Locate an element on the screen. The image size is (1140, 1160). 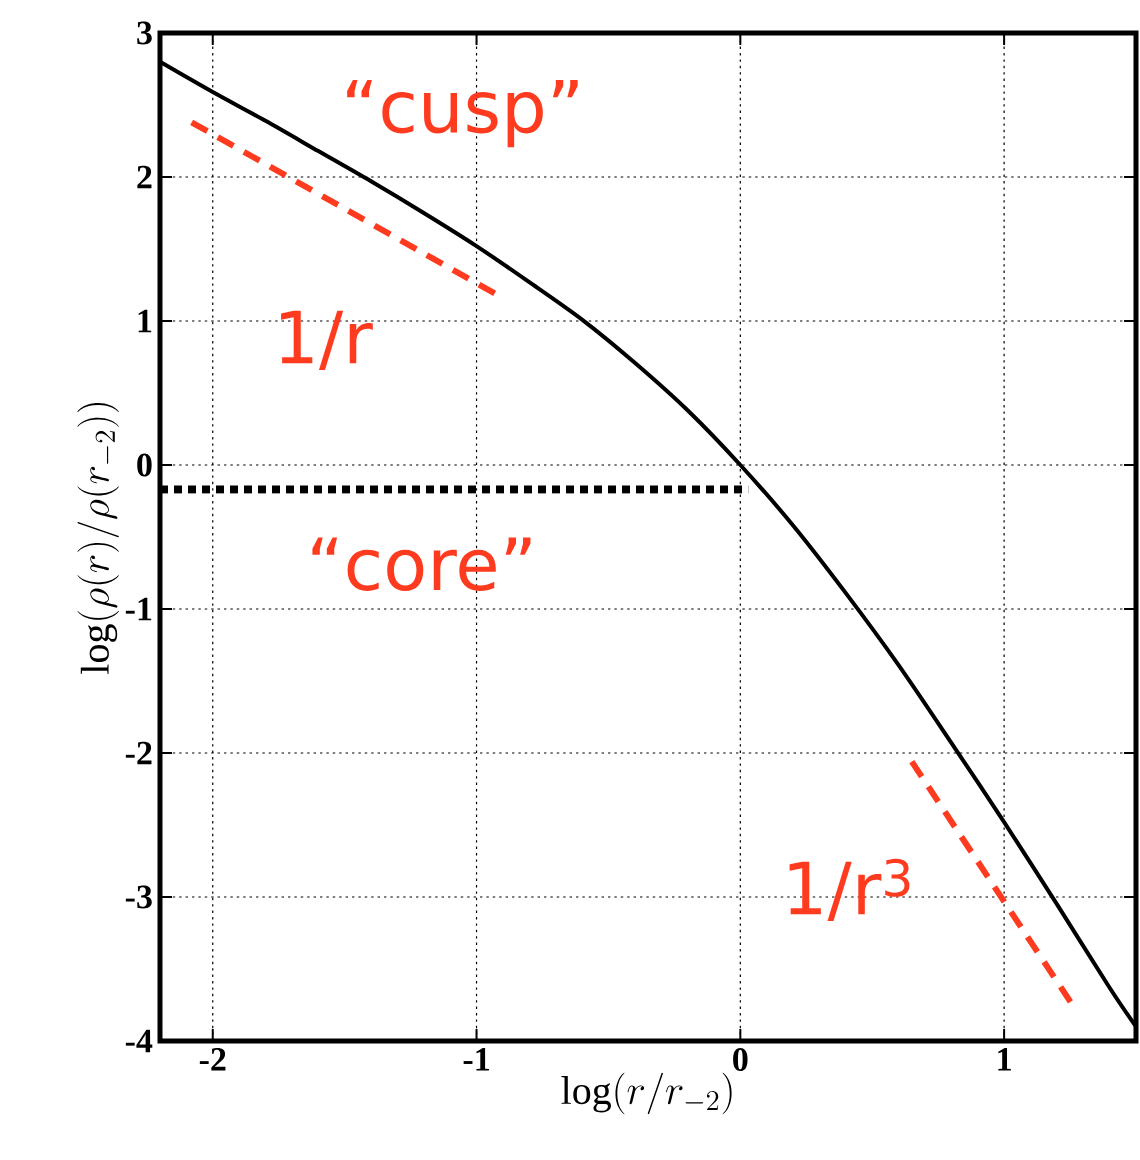
annotation: 1/r$^{3}$ is located at coordinates (849, 889).